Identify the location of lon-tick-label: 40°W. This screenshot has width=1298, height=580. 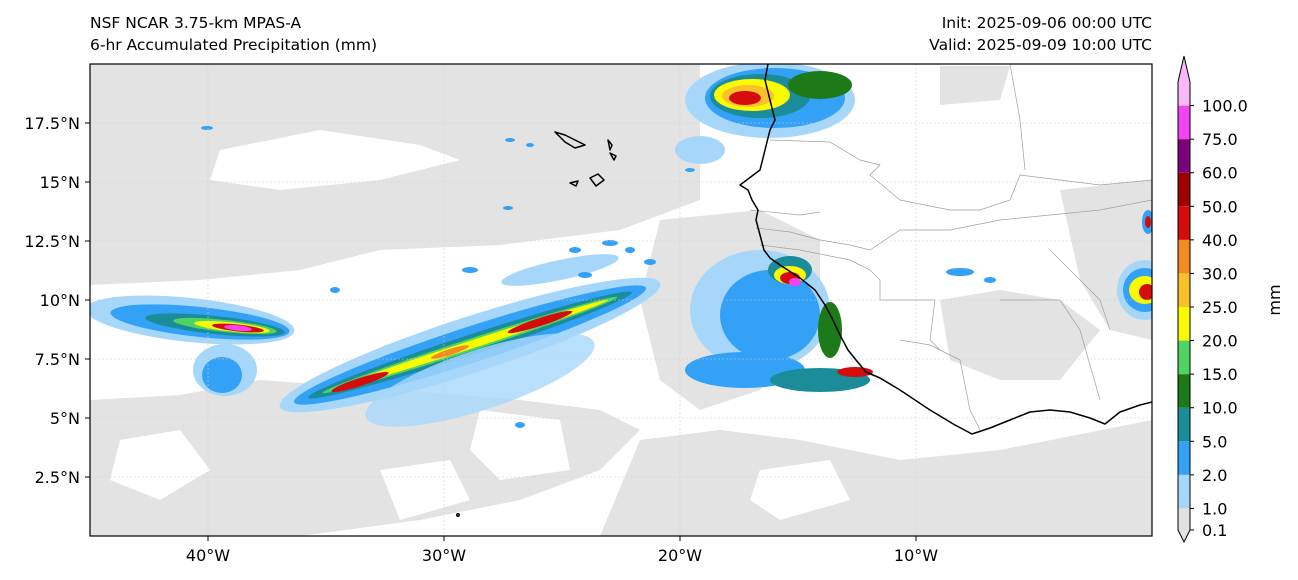
(208, 555).